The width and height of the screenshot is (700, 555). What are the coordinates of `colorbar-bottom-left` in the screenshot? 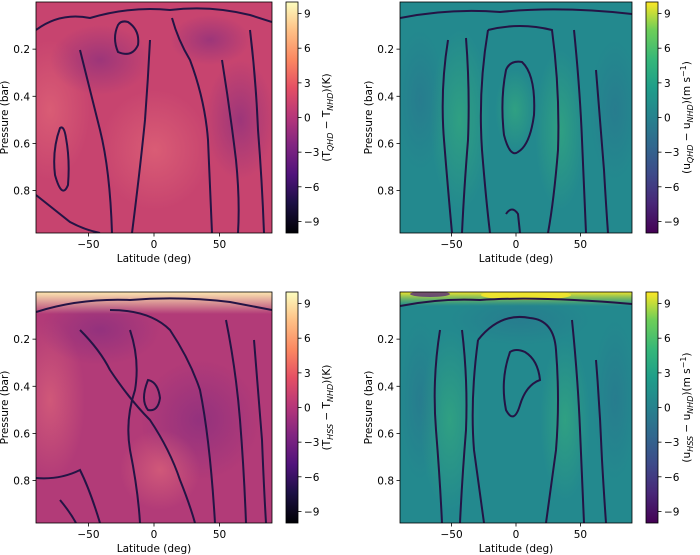 It's located at (292, 407).